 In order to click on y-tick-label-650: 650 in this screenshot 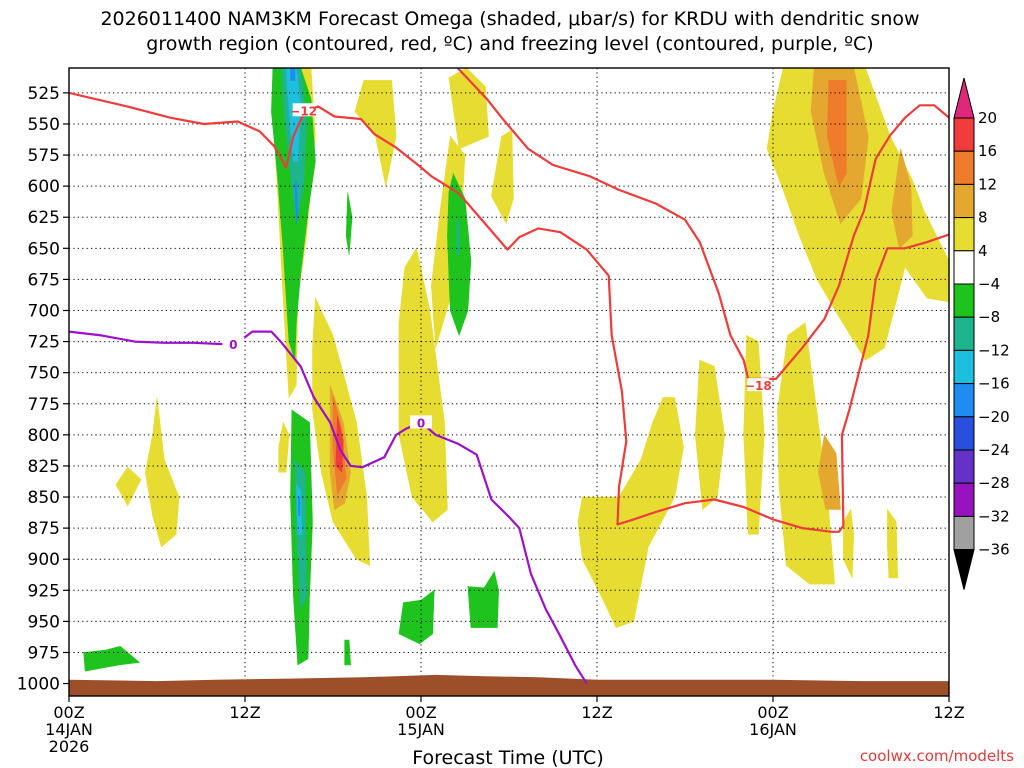, I will do `click(44, 249)`.